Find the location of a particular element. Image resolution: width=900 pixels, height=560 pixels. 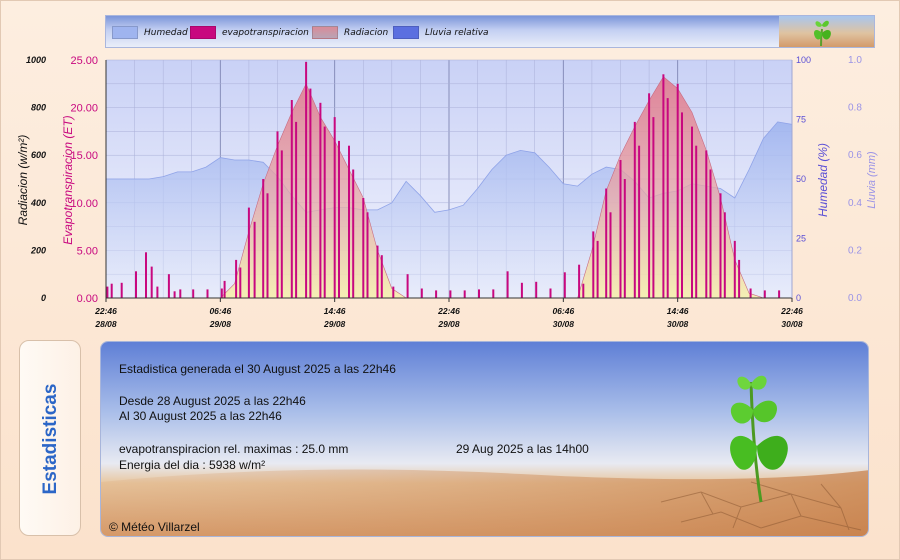

legend-swatch-radiation is located at coordinates (325, 32).